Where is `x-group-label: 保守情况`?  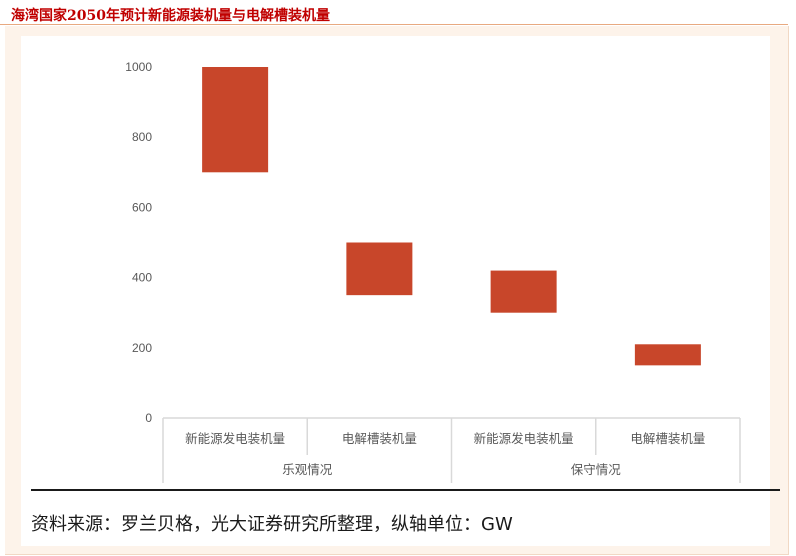 x-group-label: 保守情况 is located at coordinates (596, 469).